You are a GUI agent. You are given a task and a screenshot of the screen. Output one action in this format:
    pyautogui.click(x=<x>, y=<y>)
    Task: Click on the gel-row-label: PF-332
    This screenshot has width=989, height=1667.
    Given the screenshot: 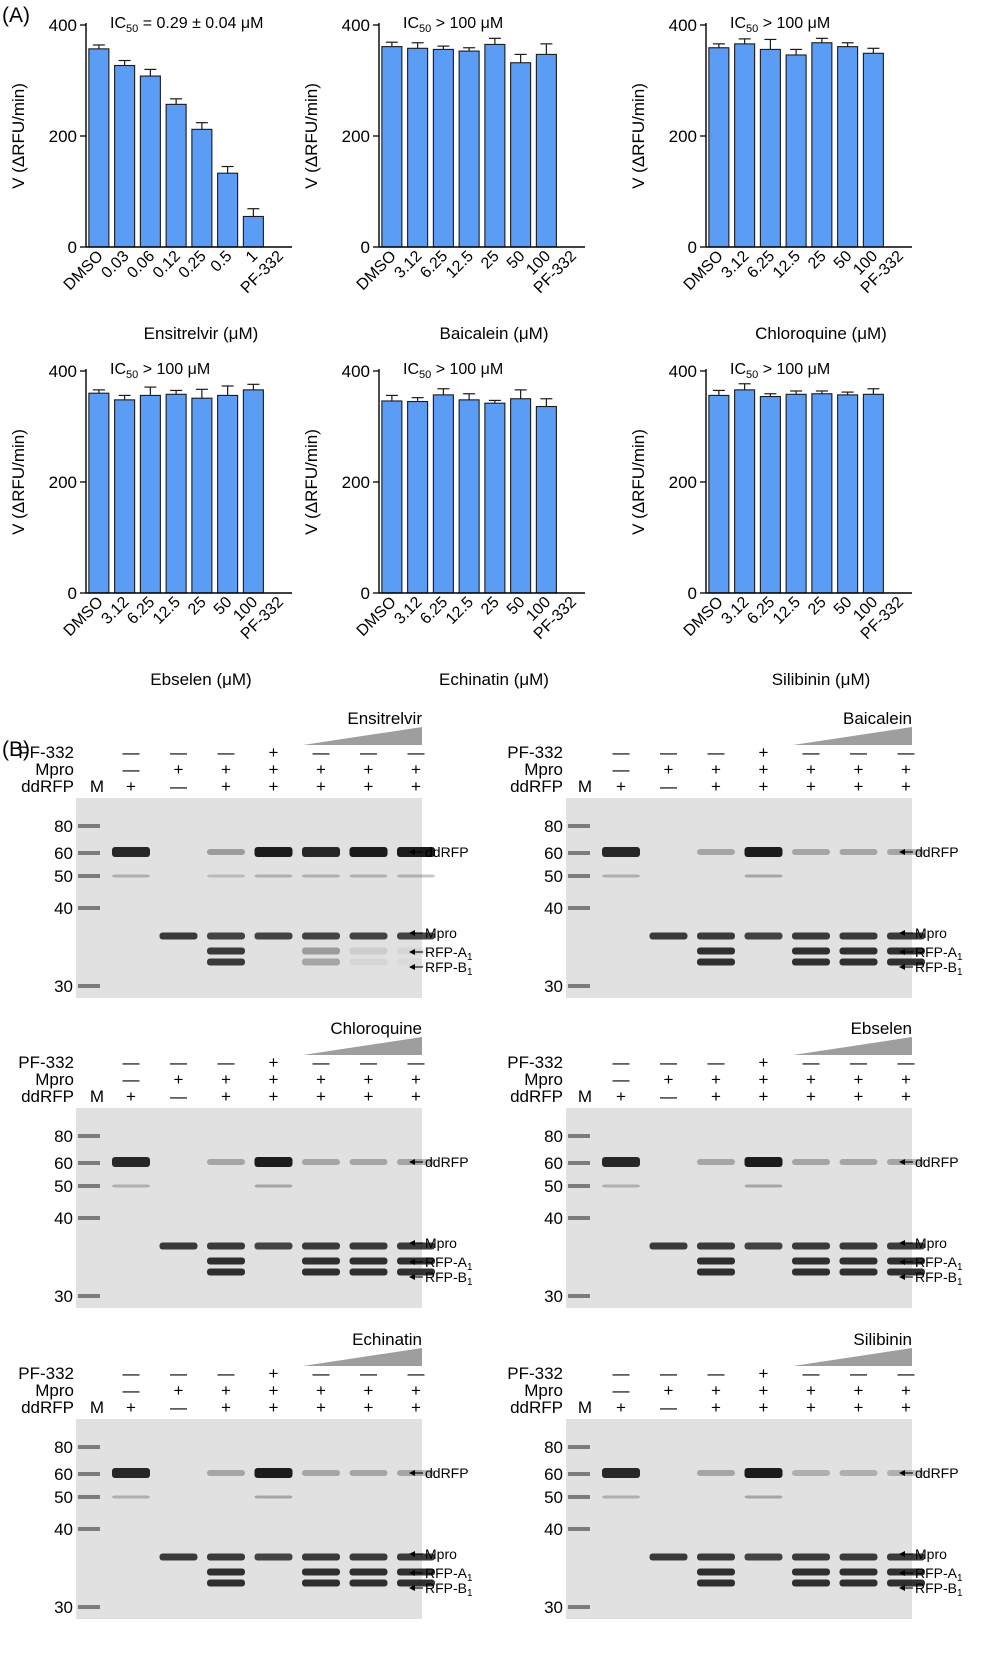 What is the action you would take?
    pyautogui.click(x=46, y=1062)
    